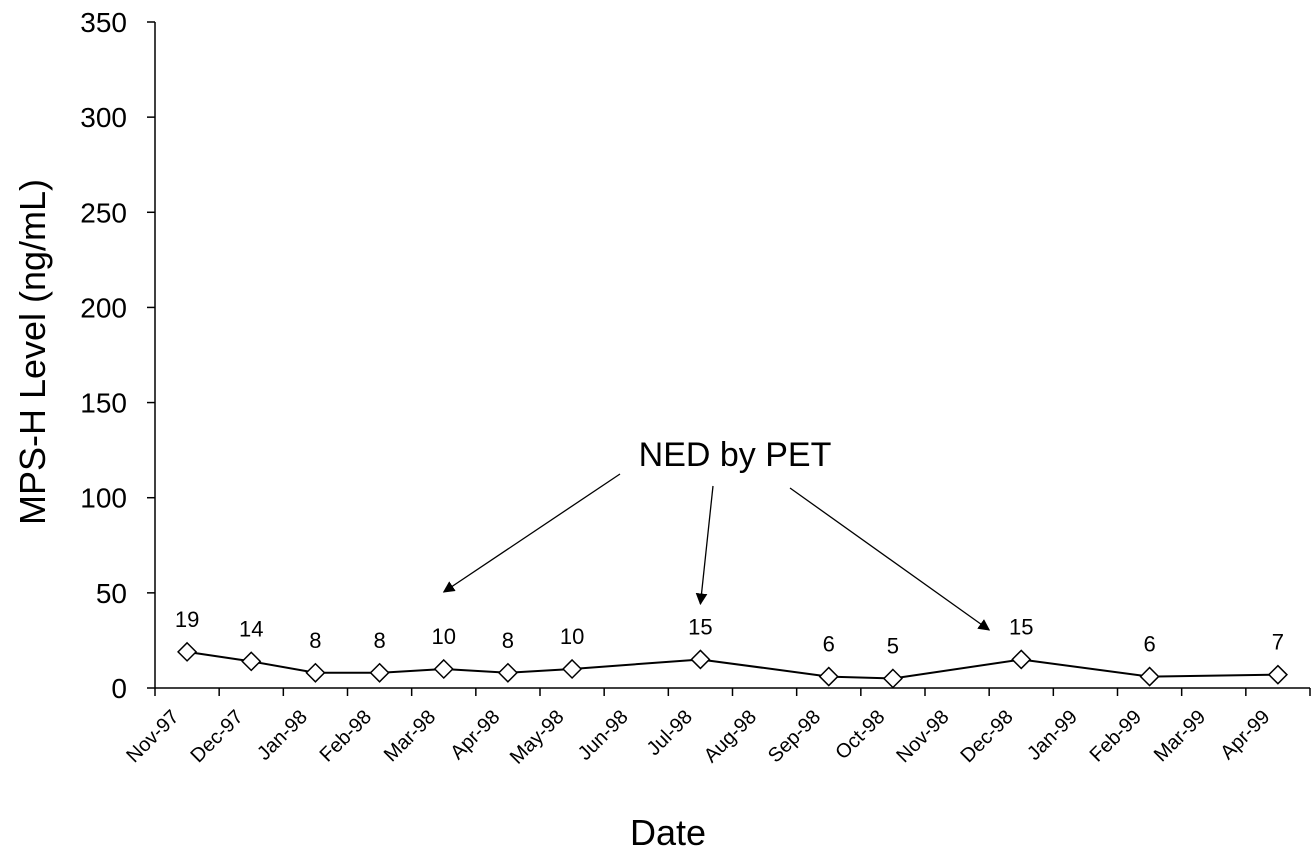 The height and width of the screenshot is (852, 1312). I want to click on series-line, so click(732, 665).